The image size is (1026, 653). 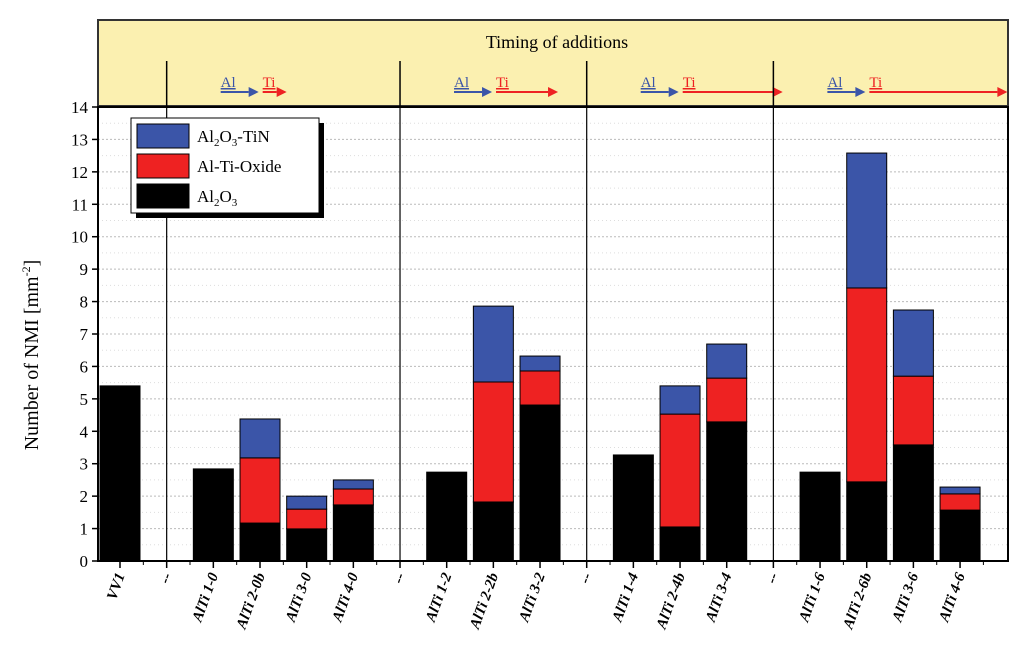 I want to click on y-tick-label: 2, so click(x=84, y=496).